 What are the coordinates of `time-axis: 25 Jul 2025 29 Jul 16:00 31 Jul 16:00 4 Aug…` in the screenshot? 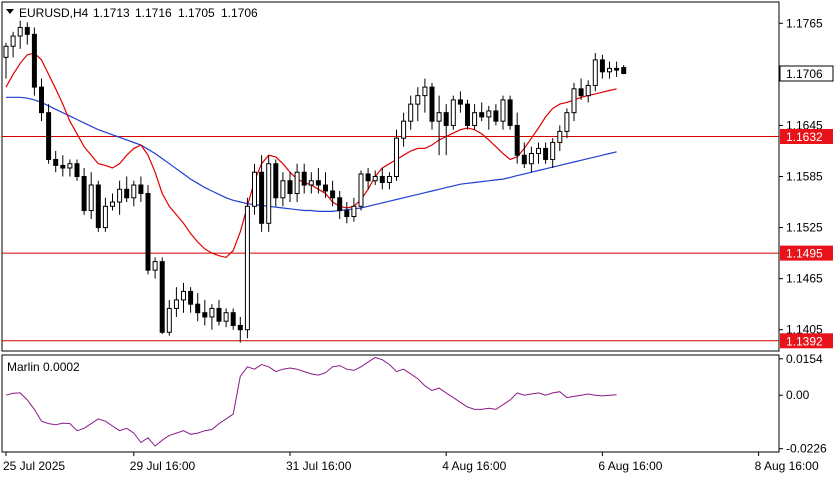 It's located at (420, 462).